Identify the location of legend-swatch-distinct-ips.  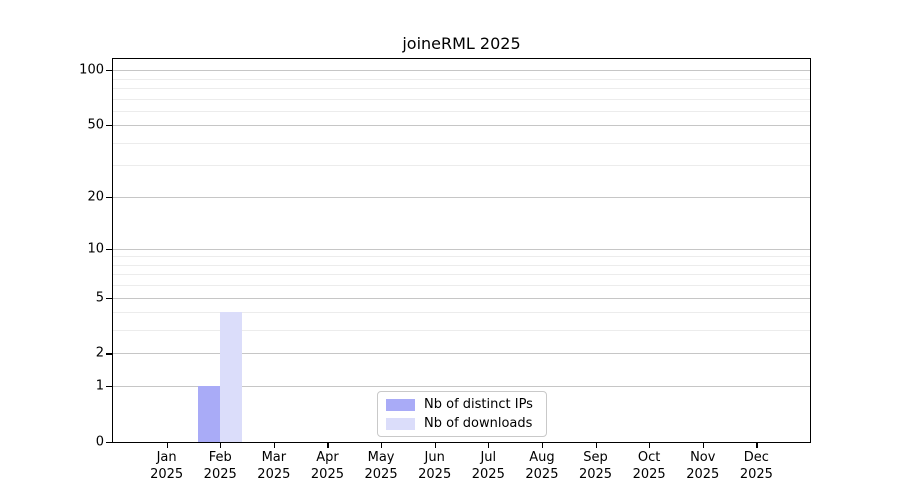
(400, 404).